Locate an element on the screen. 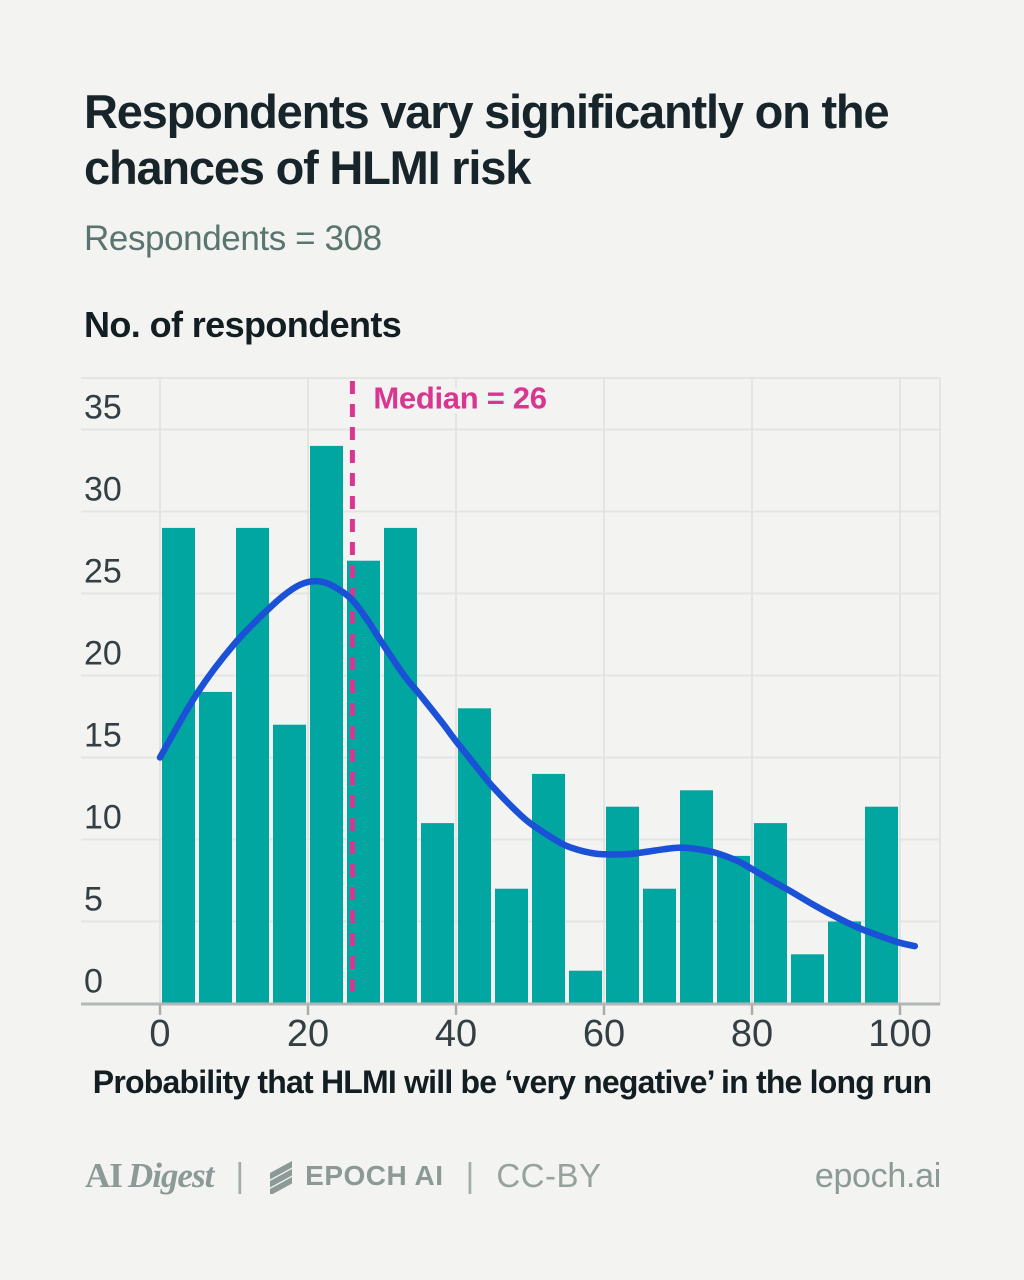 The width and height of the screenshot is (1024, 1280). ai-digest-logo-digest: Digest is located at coordinates (170, 1175).